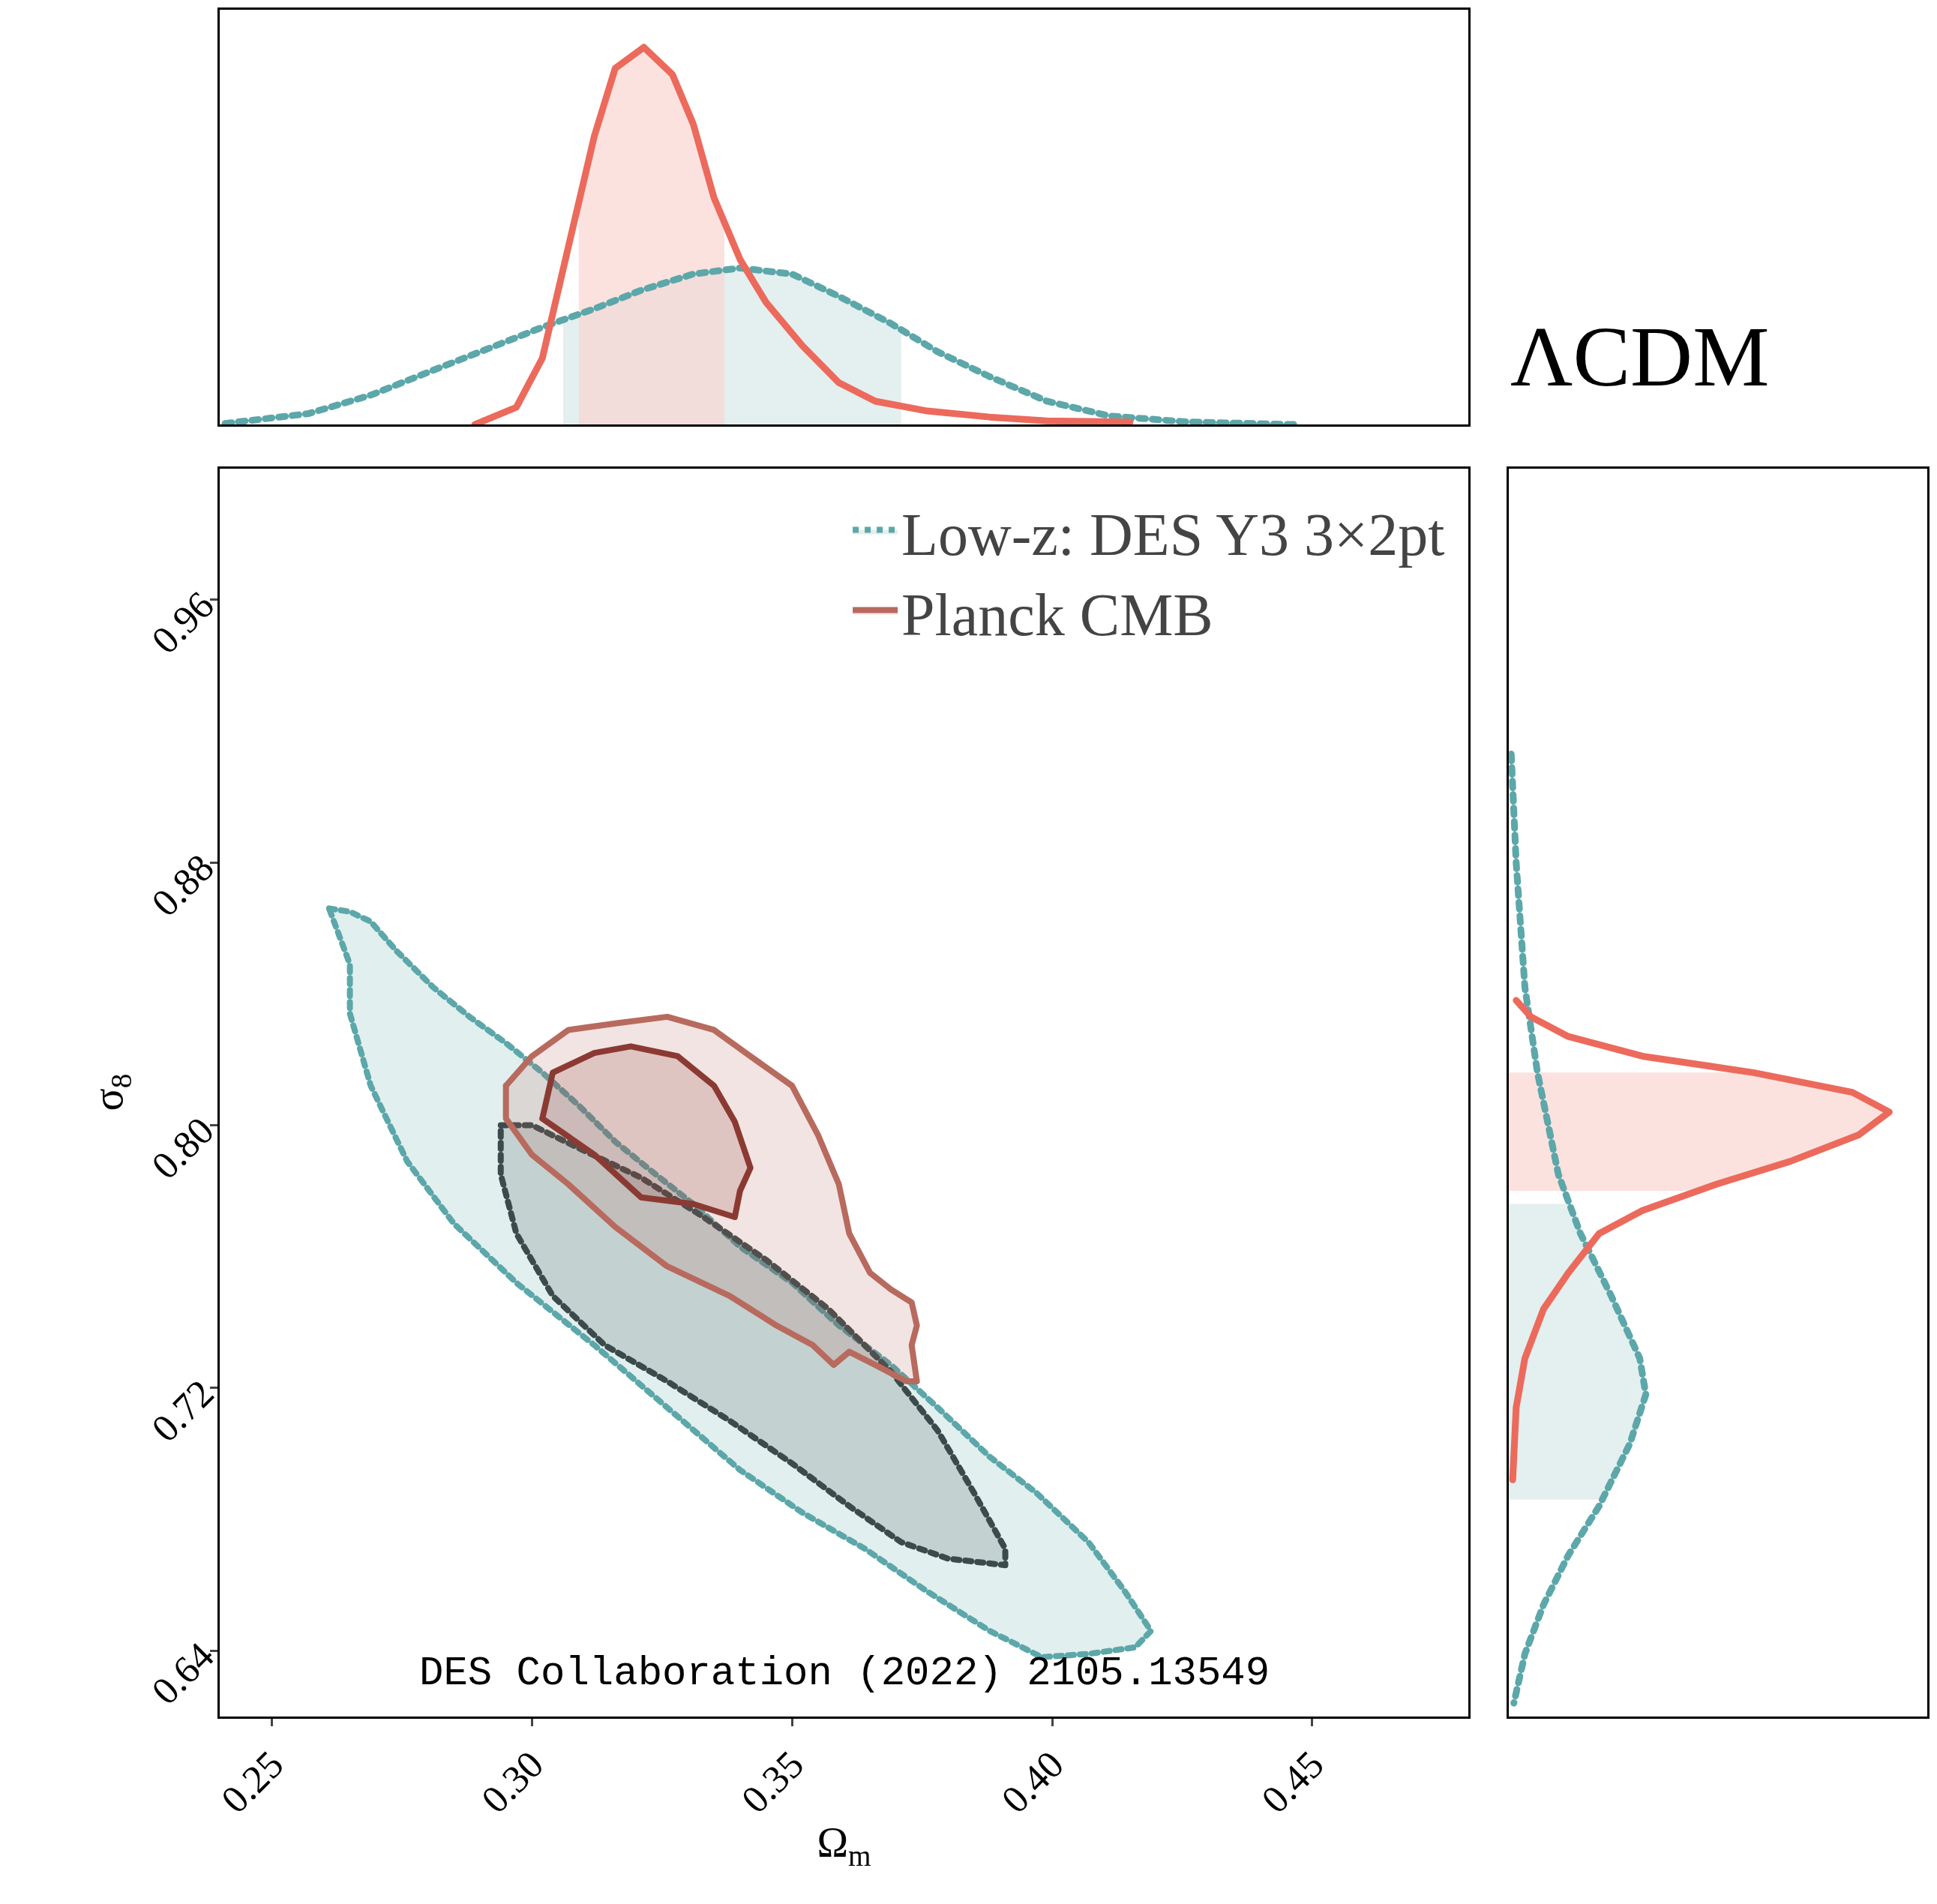 This screenshot has height=1904, width=1937. Describe the element at coordinates (772, 1782) in the screenshot. I see `x-tick-label: 0.35` at that location.